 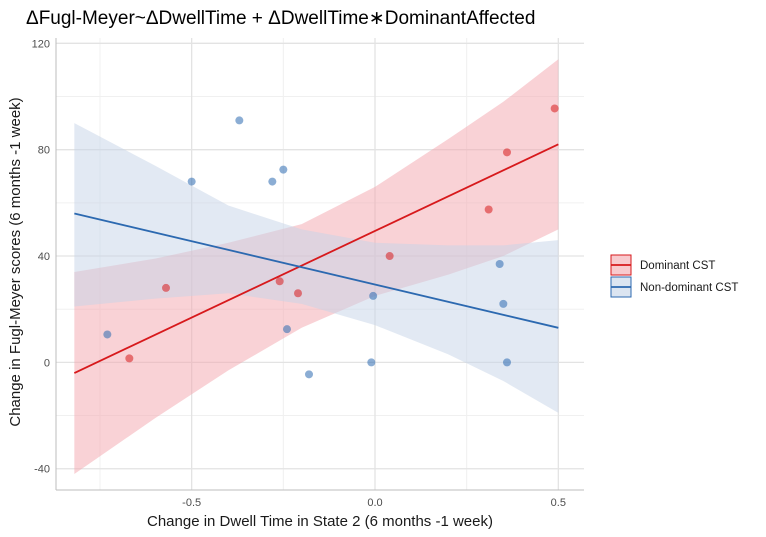 What do you see at coordinates (44, 151) in the screenshot?
I see `y-tick-label: 80` at bounding box center [44, 151].